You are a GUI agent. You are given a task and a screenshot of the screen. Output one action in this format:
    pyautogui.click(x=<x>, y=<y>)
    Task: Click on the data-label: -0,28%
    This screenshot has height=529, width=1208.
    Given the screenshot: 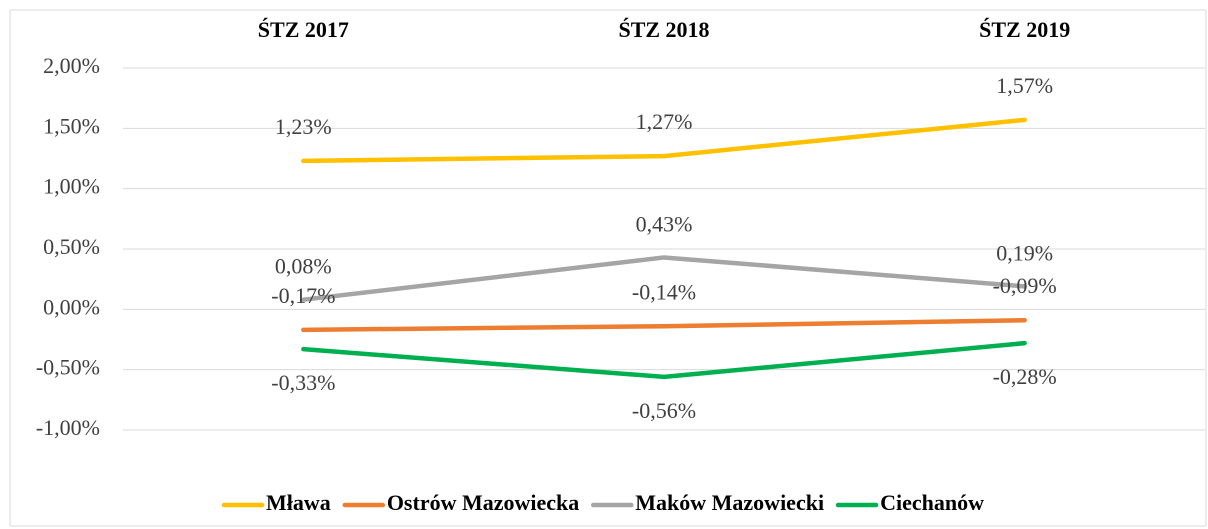 What is the action you would take?
    pyautogui.click(x=1025, y=376)
    